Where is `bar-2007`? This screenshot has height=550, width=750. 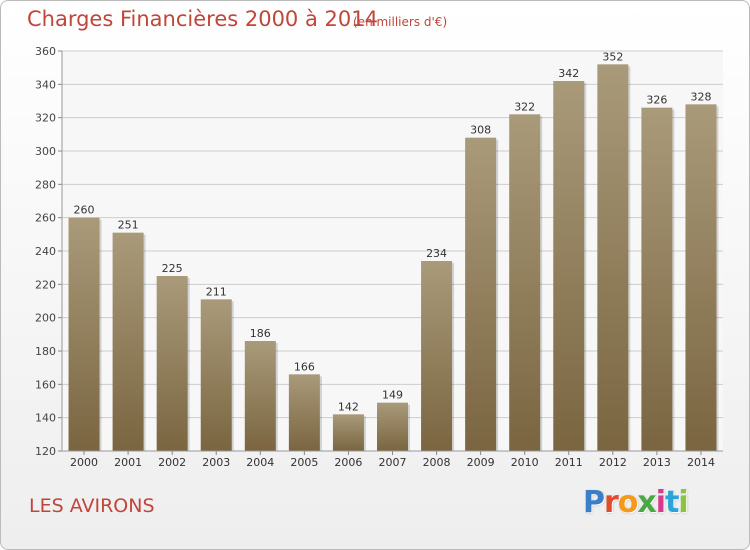
bar-2007 is located at coordinates (392, 426).